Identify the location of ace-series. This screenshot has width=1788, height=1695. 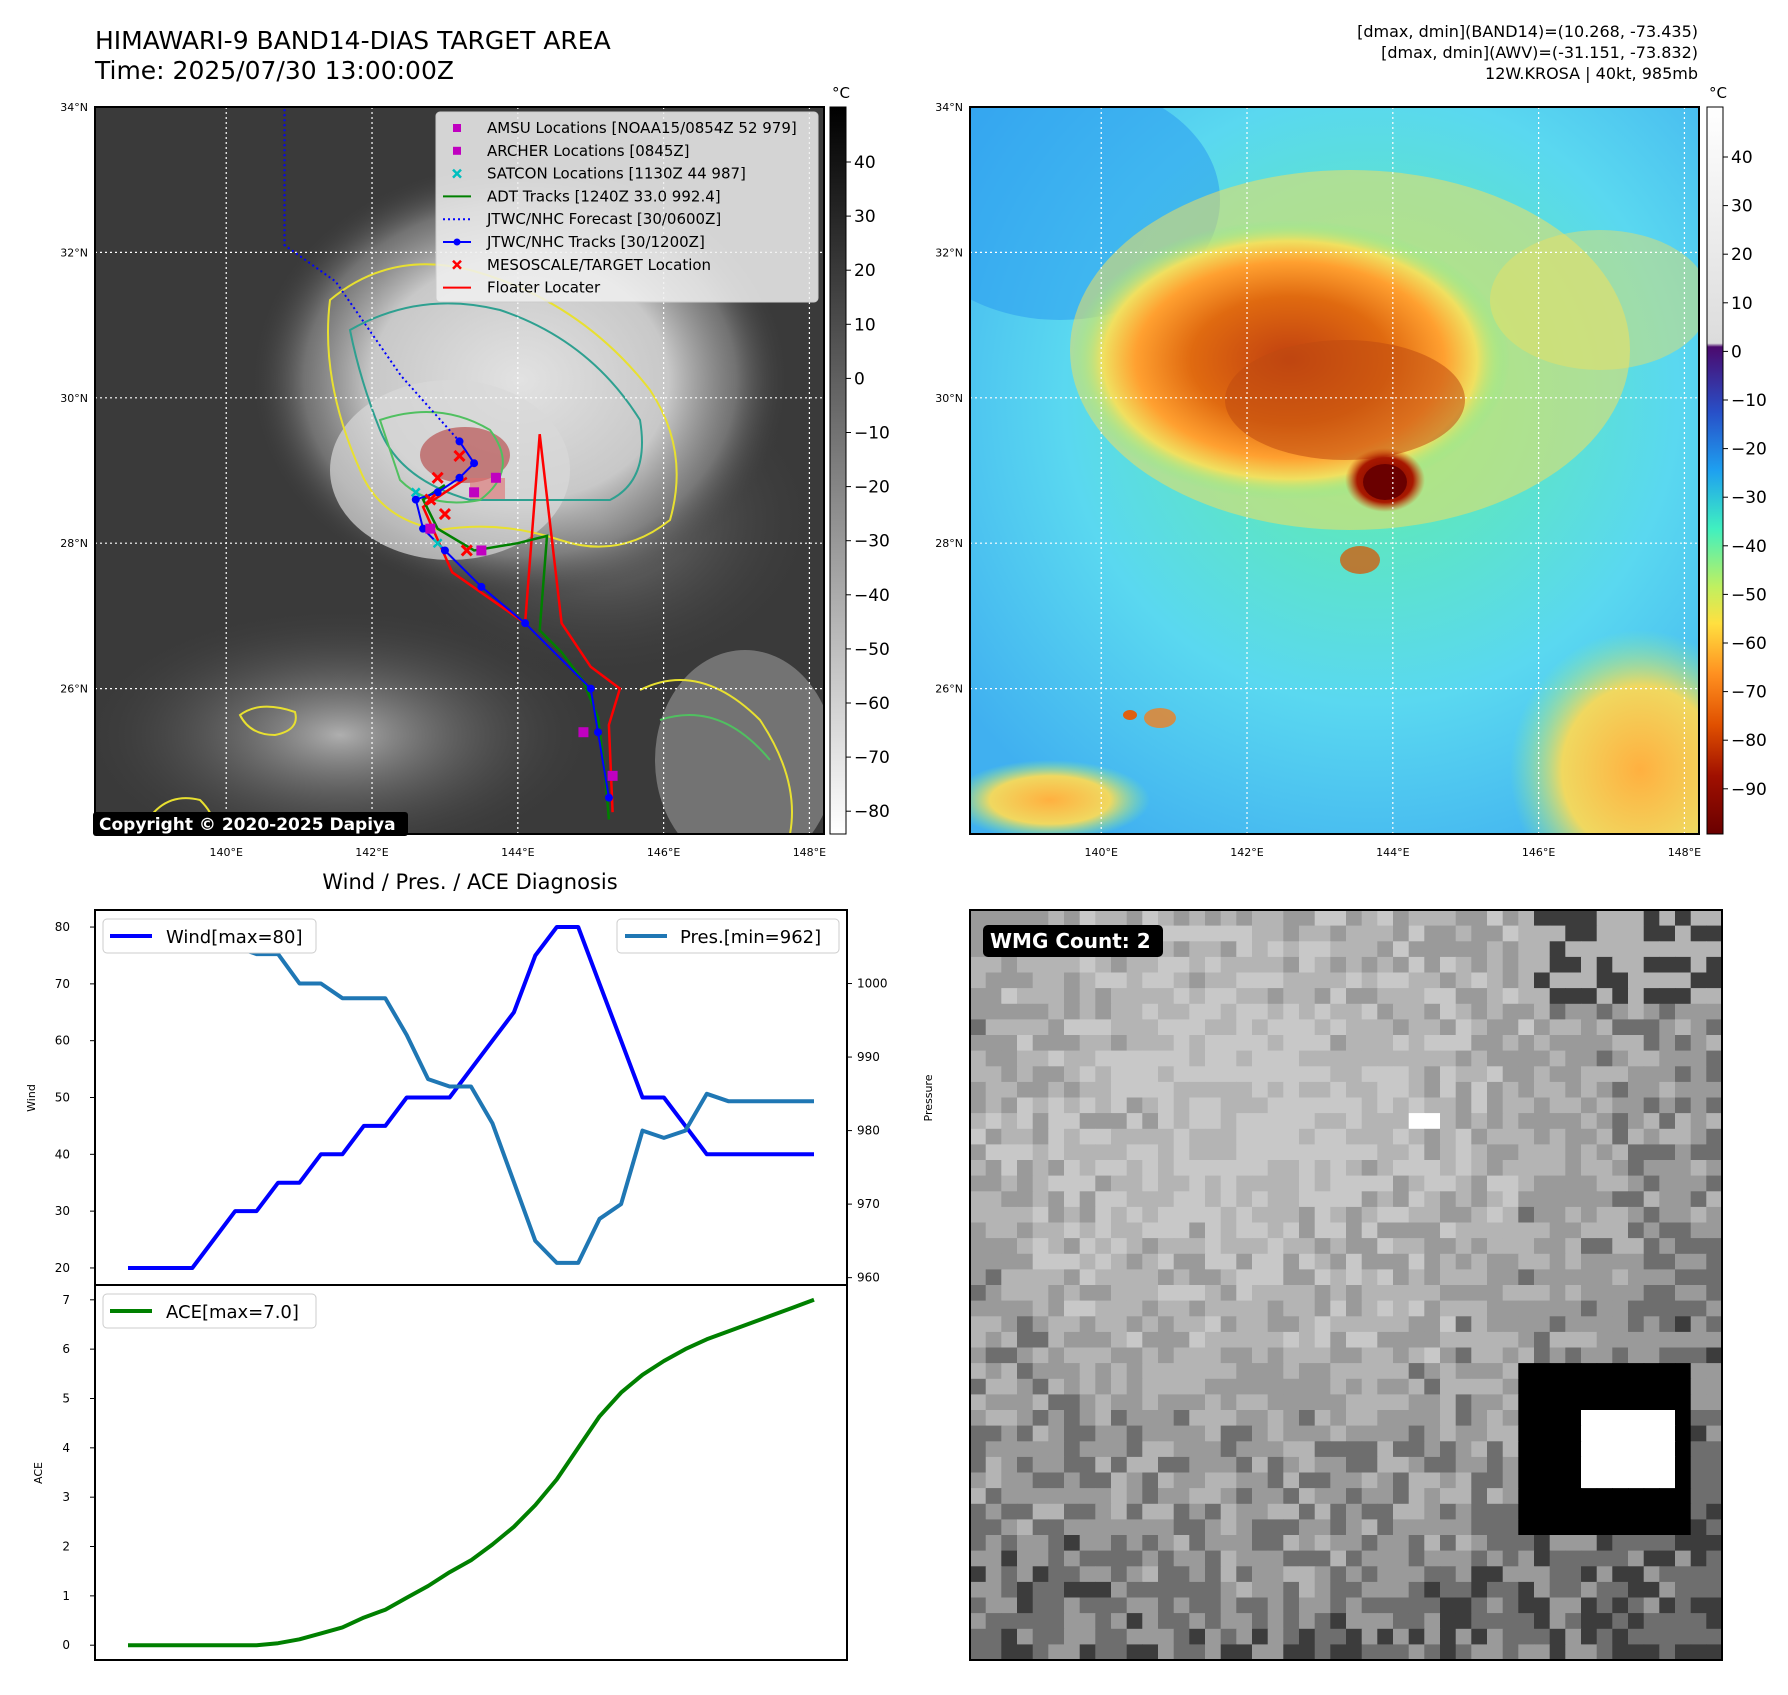
(471, 1472).